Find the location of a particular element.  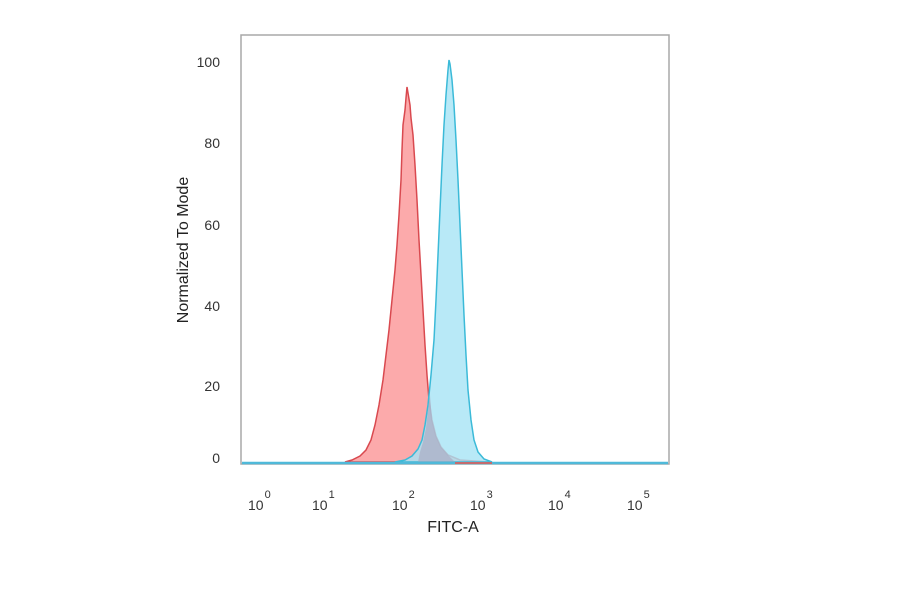

y-tick-80: 80 is located at coordinates (212, 143).